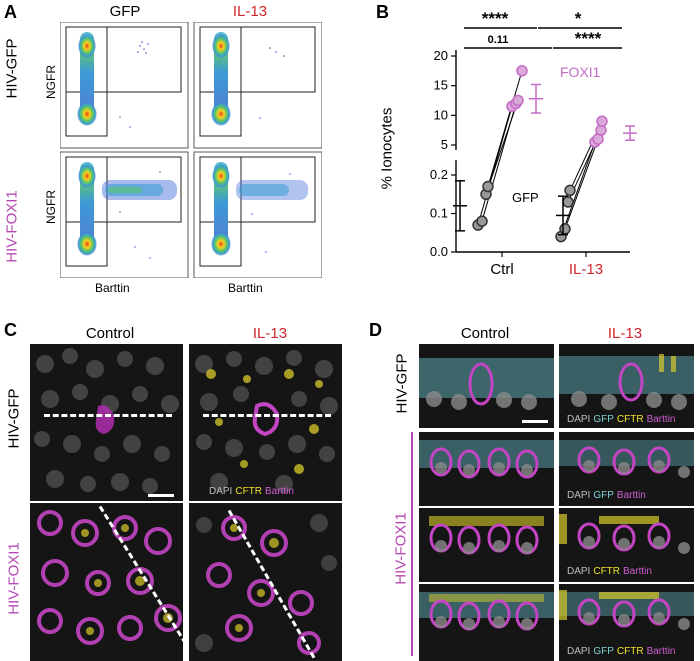 Image resolution: width=700 pixels, height=661 pixels. Describe the element at coordinates (580, 72) in the screenshot. I see `series-label-foxi1: FOXI1` at that location.